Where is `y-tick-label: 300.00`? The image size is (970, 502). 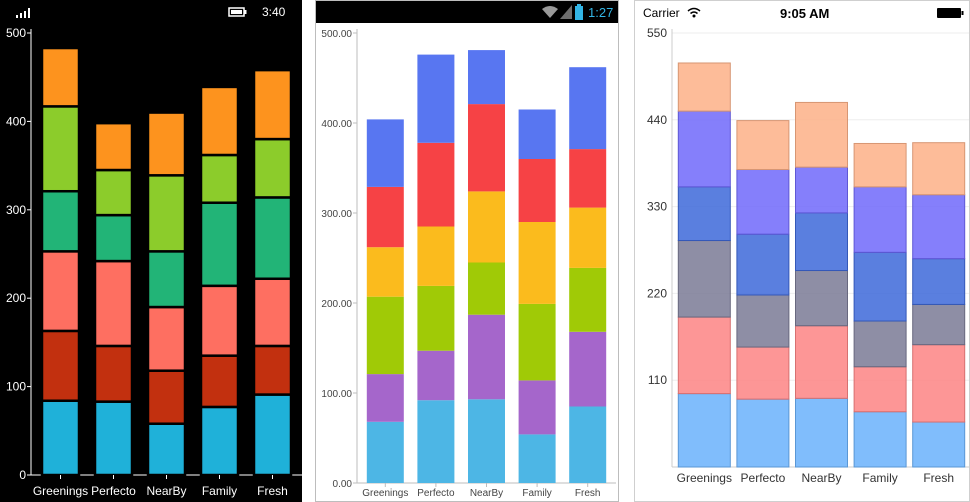 y-tick-label: 300.00 is located at coordinates (336, 214).